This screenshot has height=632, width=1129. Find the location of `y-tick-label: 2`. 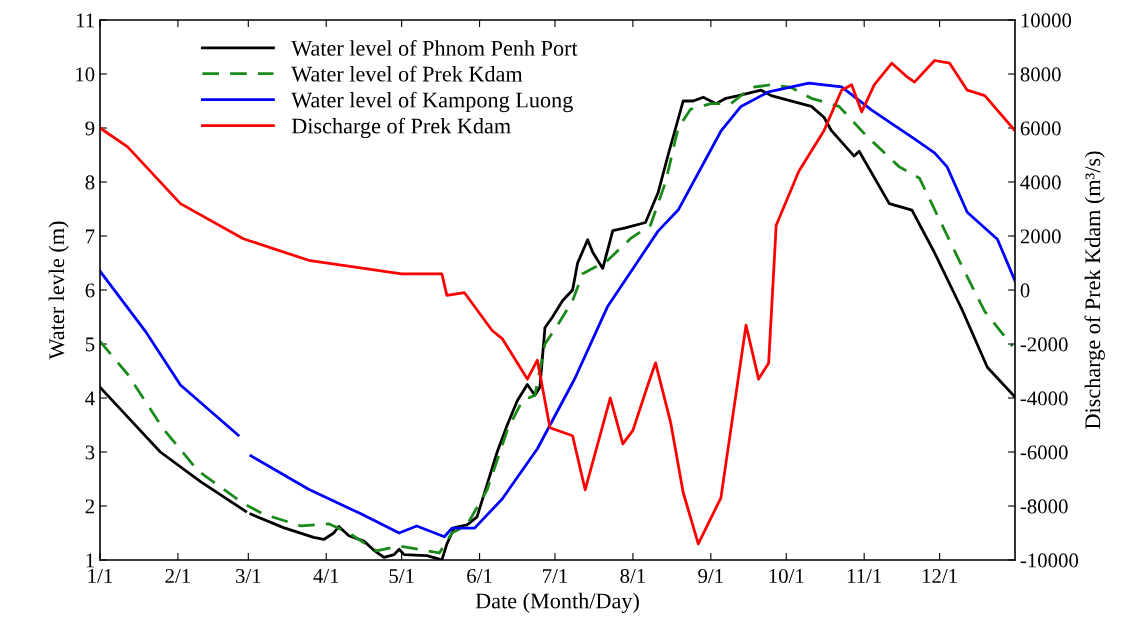

y-tick-label: 2 is located at coordinates (89, 506).